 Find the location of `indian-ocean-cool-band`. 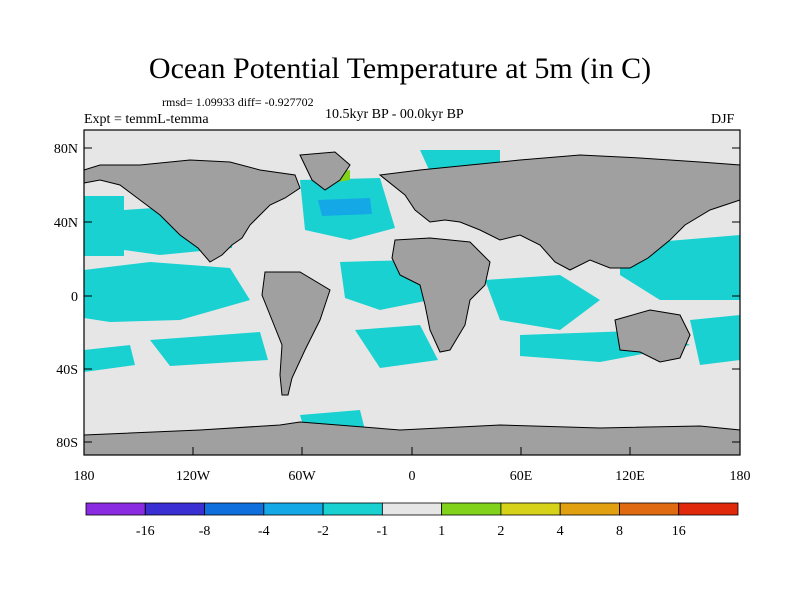

indian-ocean-cool-band is located at coordinates (542, 302).